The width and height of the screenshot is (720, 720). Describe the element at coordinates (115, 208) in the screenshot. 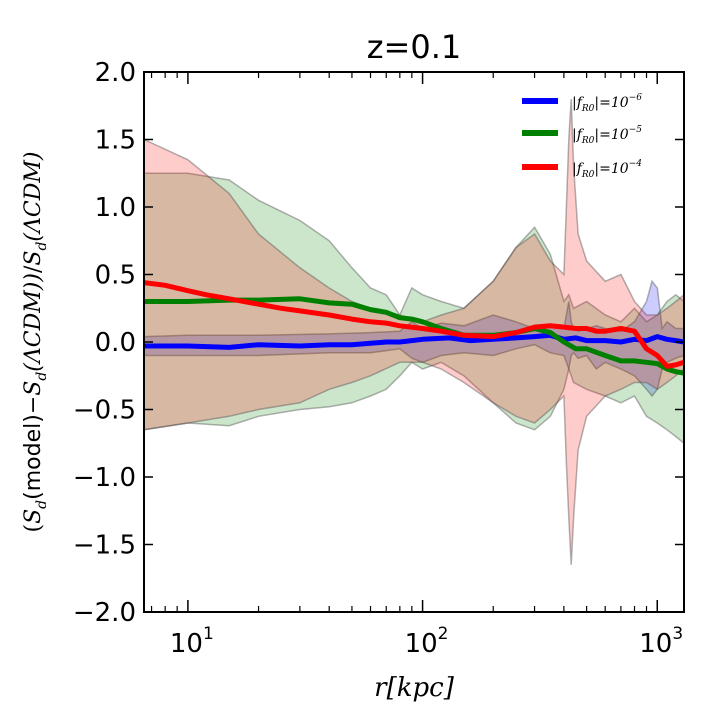

I see `y-tick-label: 1.0` at that location.